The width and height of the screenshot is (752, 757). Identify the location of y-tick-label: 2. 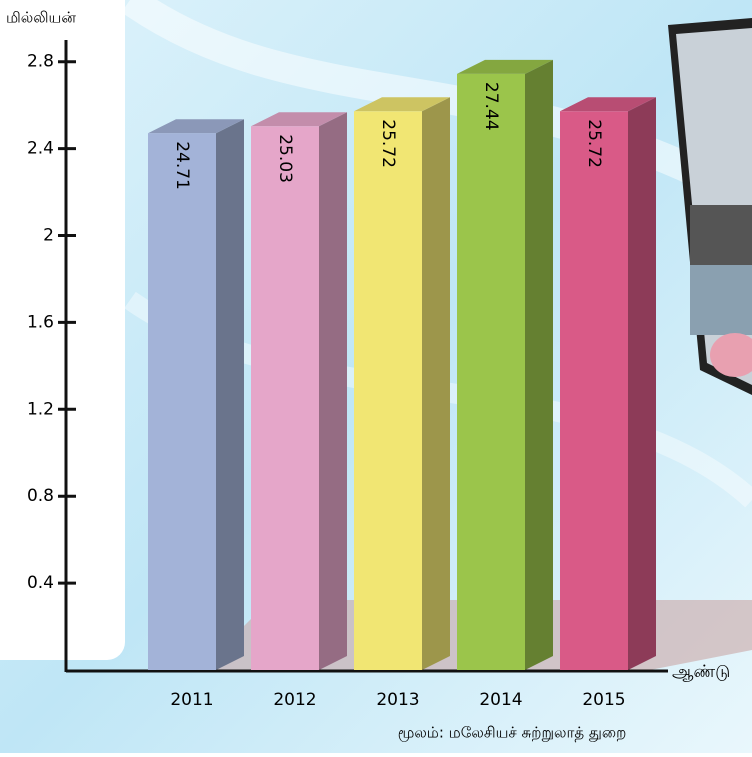
(48, 236).